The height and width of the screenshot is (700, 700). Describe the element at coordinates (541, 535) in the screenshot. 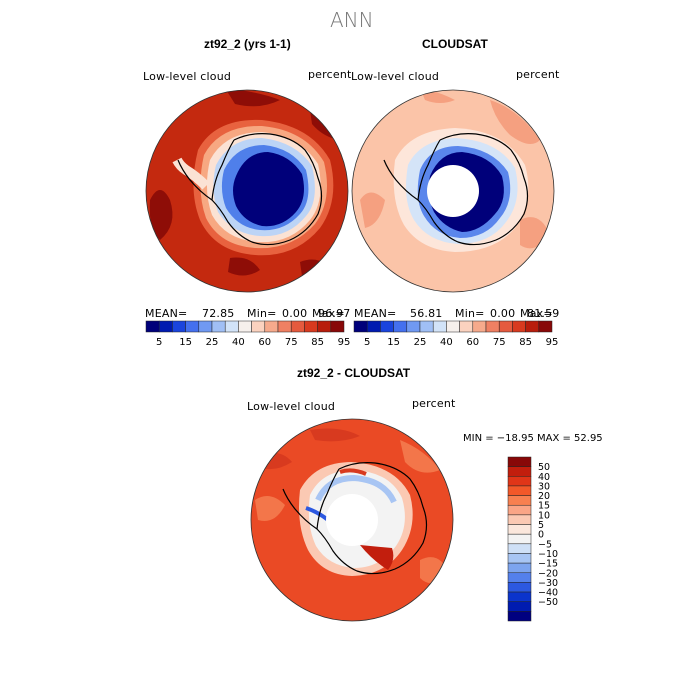

I see `colorbar-tick-label: 0` at that location.